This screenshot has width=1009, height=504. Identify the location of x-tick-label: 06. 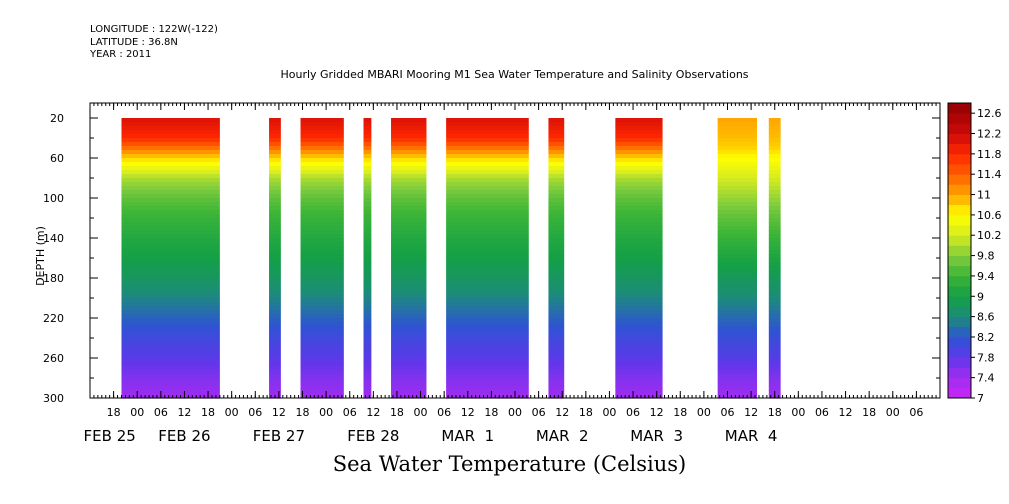
(539, 412).